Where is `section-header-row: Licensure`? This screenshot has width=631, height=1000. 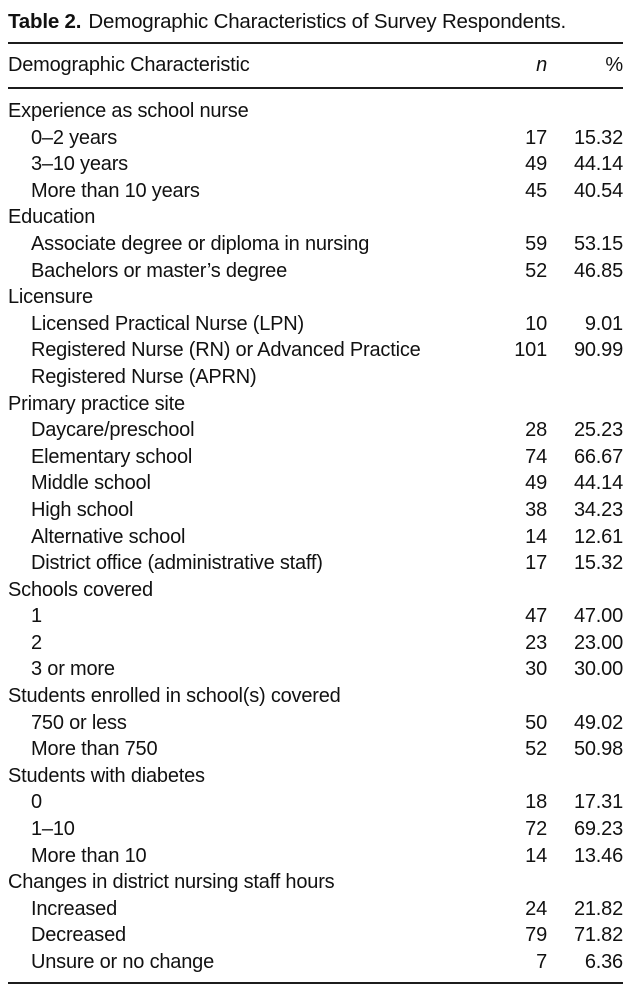 section-header-row: Licensure is located at coordinates (315, 297).